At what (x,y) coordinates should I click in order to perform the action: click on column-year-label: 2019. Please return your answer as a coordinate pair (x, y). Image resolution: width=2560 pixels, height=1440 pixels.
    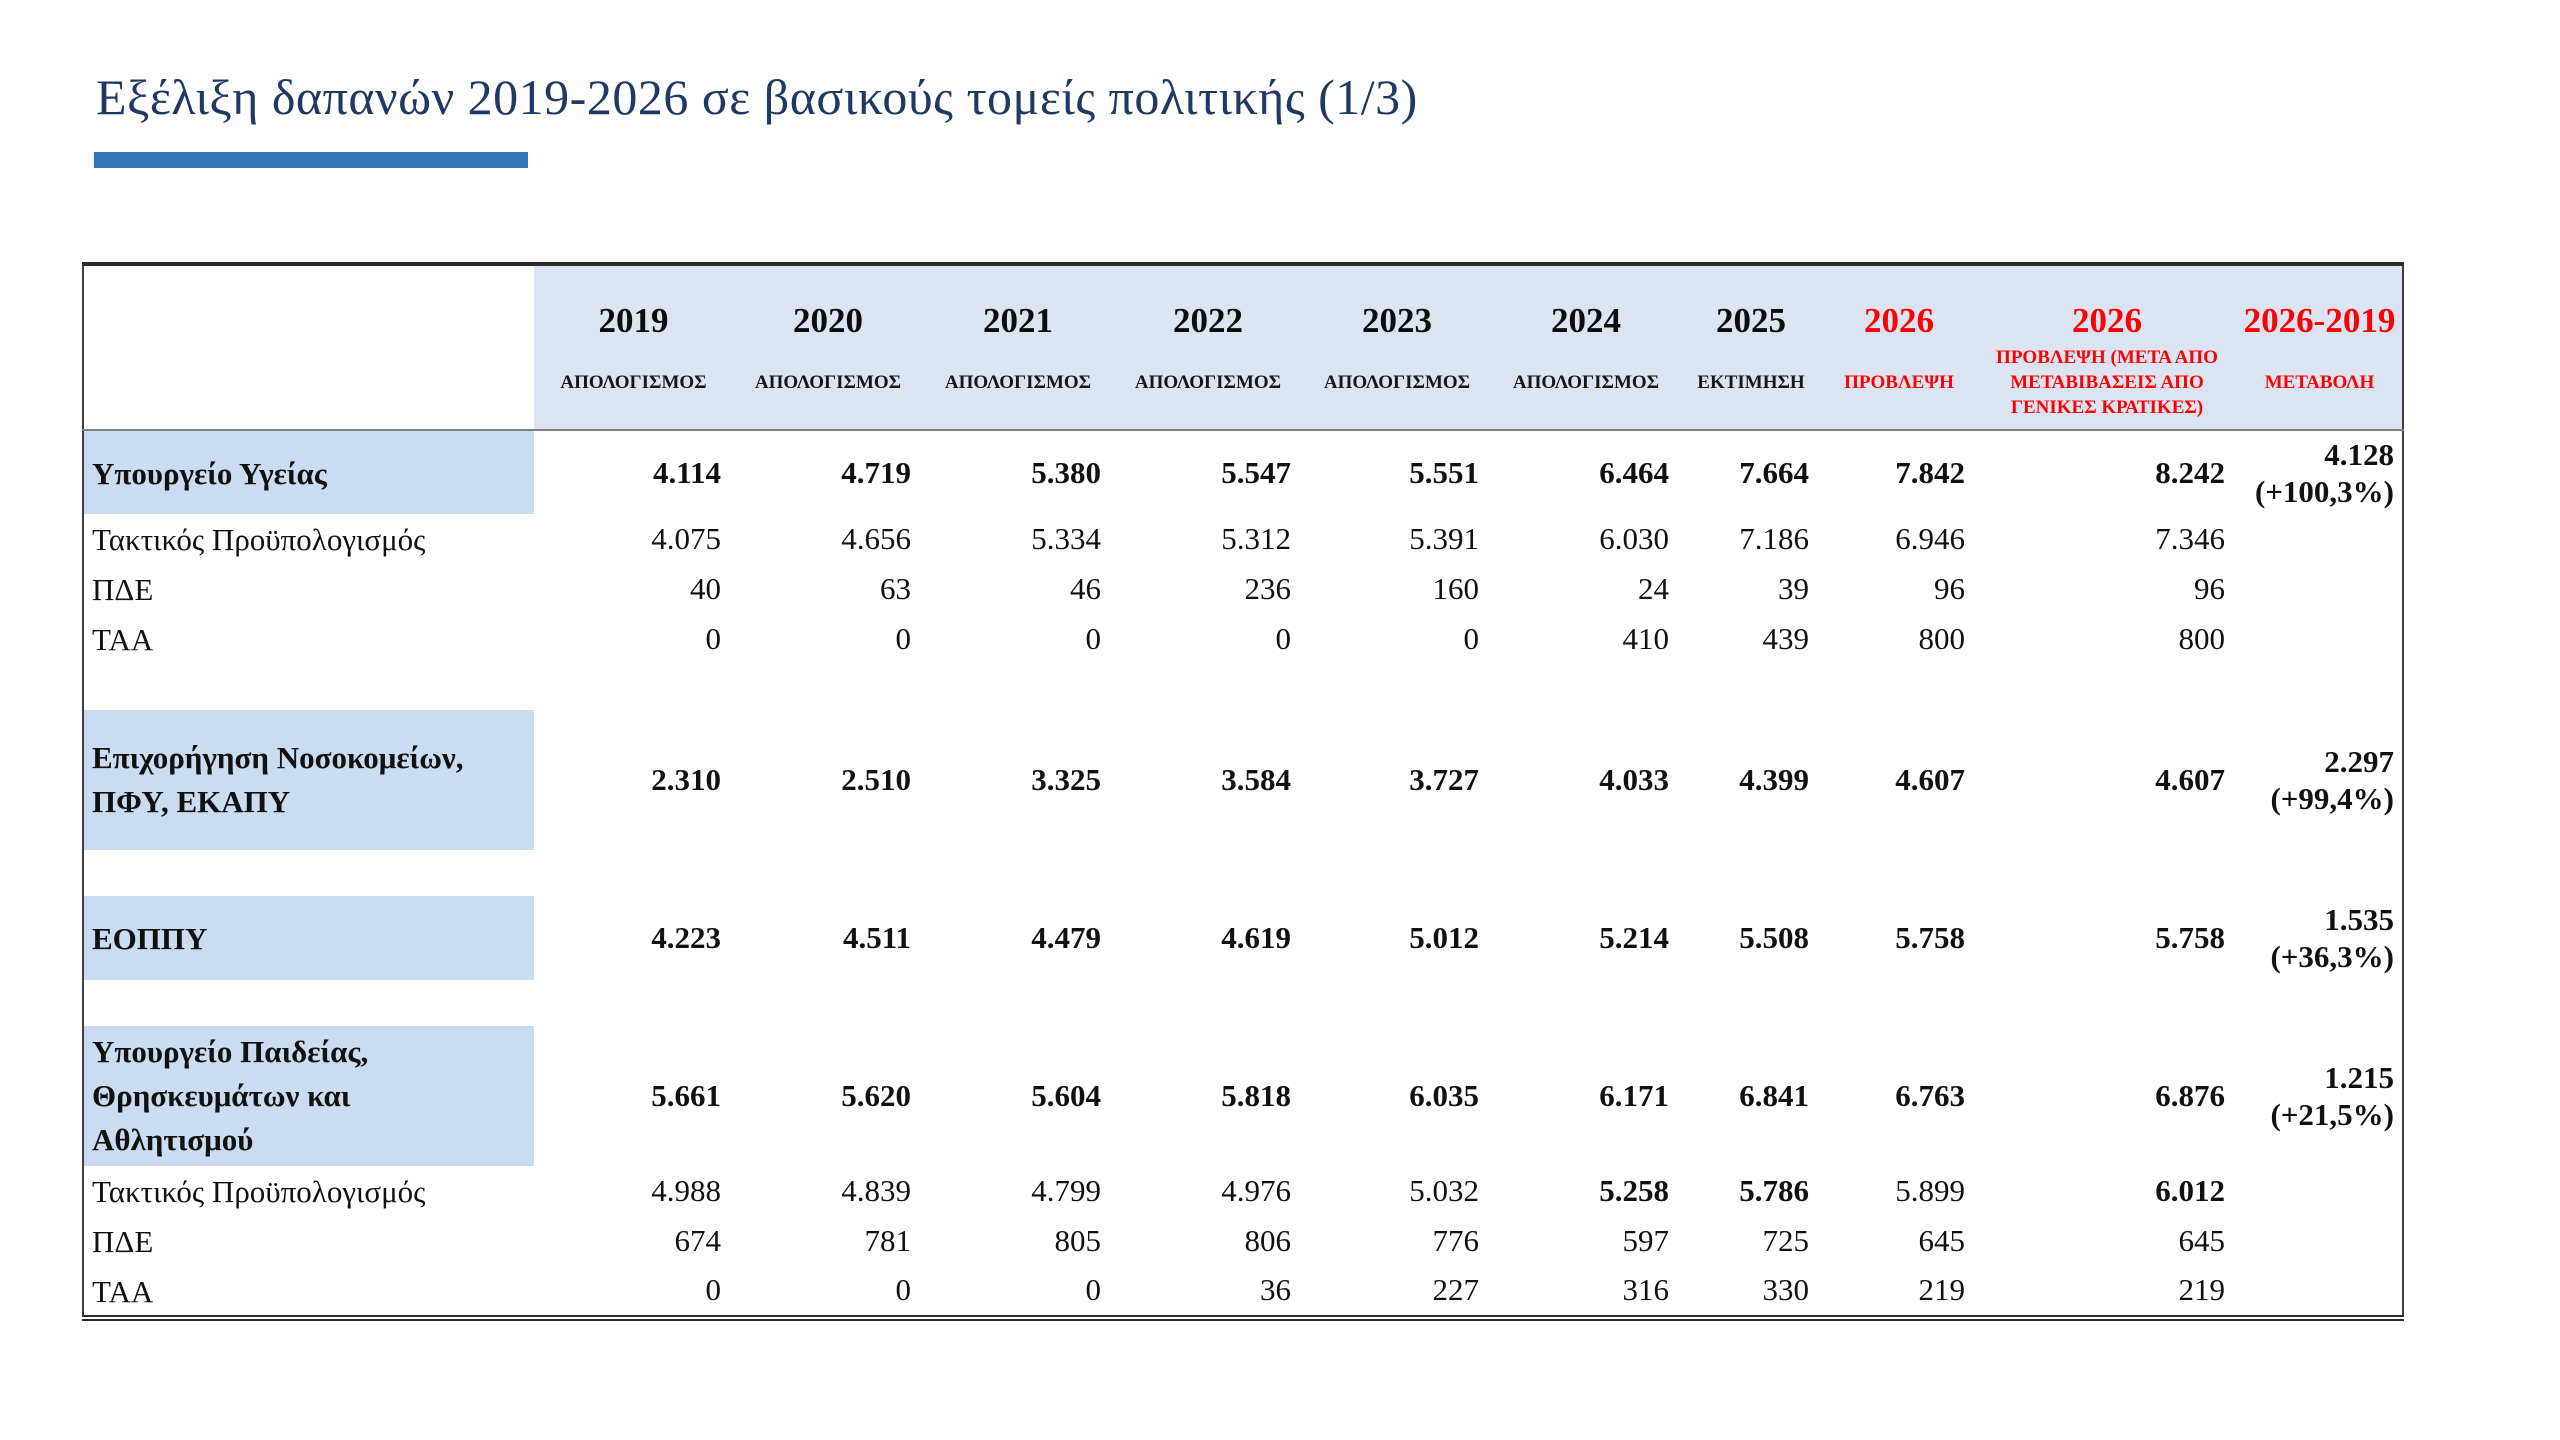
    Looking at the image, I should click on (633, 320).